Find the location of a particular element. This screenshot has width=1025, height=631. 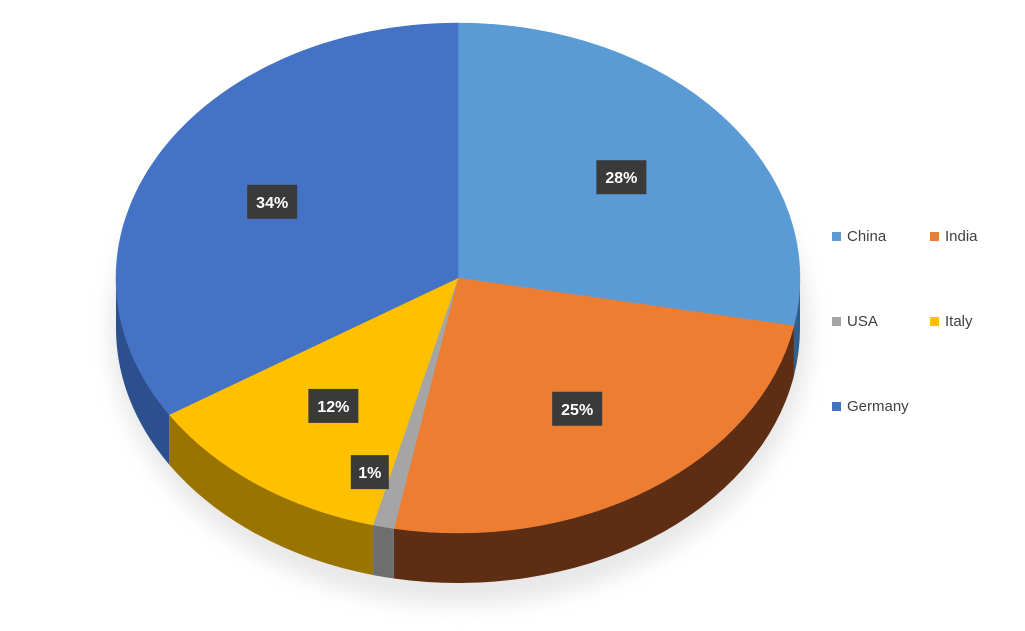

data-label-box-usa is located at coordinates (369, 472).